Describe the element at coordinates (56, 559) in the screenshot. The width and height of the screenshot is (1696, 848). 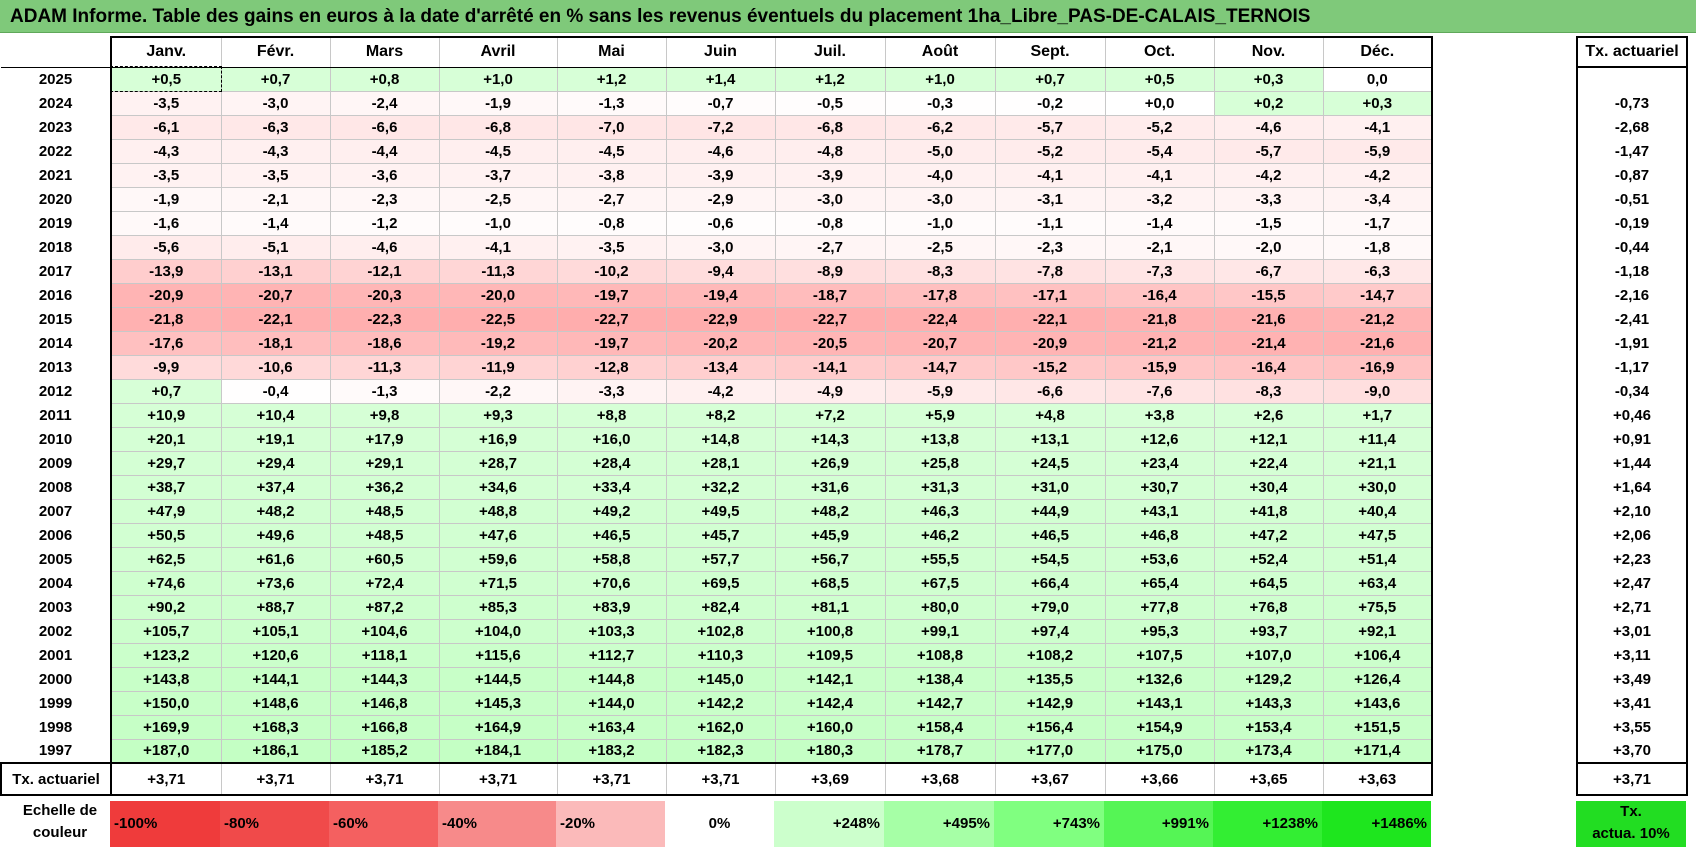
I see `year-label: 2005` at that location.